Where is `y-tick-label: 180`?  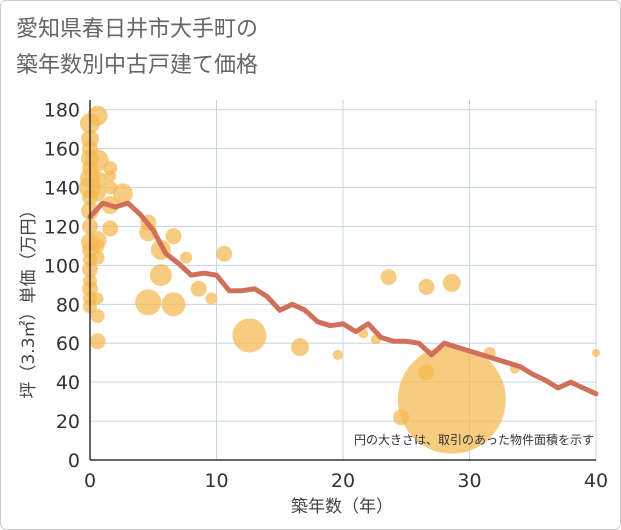
y-tick-label: 180 is located at coordinates (62, 111).